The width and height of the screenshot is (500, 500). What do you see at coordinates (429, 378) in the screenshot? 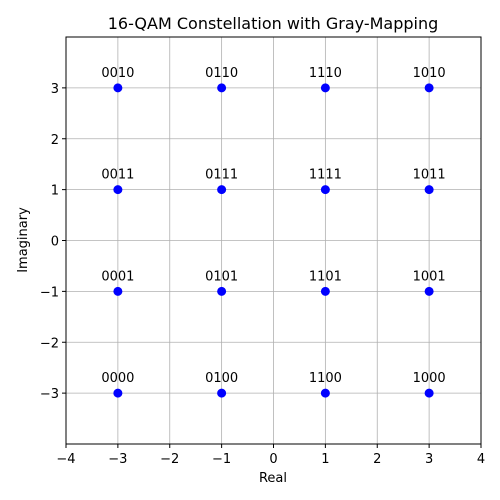
I see `point-bit-label: 1000` at bounding box center [429, 378].